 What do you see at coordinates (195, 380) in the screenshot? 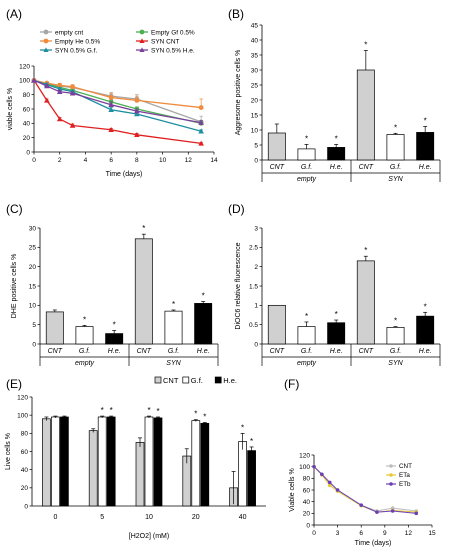
I see `panel-e-legend: CNT G.f. H.e.` at bounding box center [195, 380].